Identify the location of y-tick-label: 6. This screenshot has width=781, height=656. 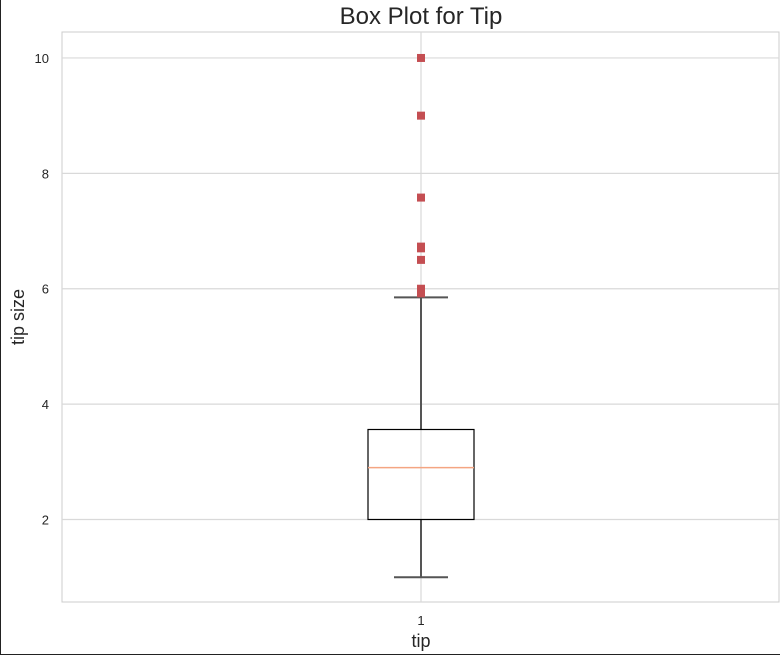
(45, 289).